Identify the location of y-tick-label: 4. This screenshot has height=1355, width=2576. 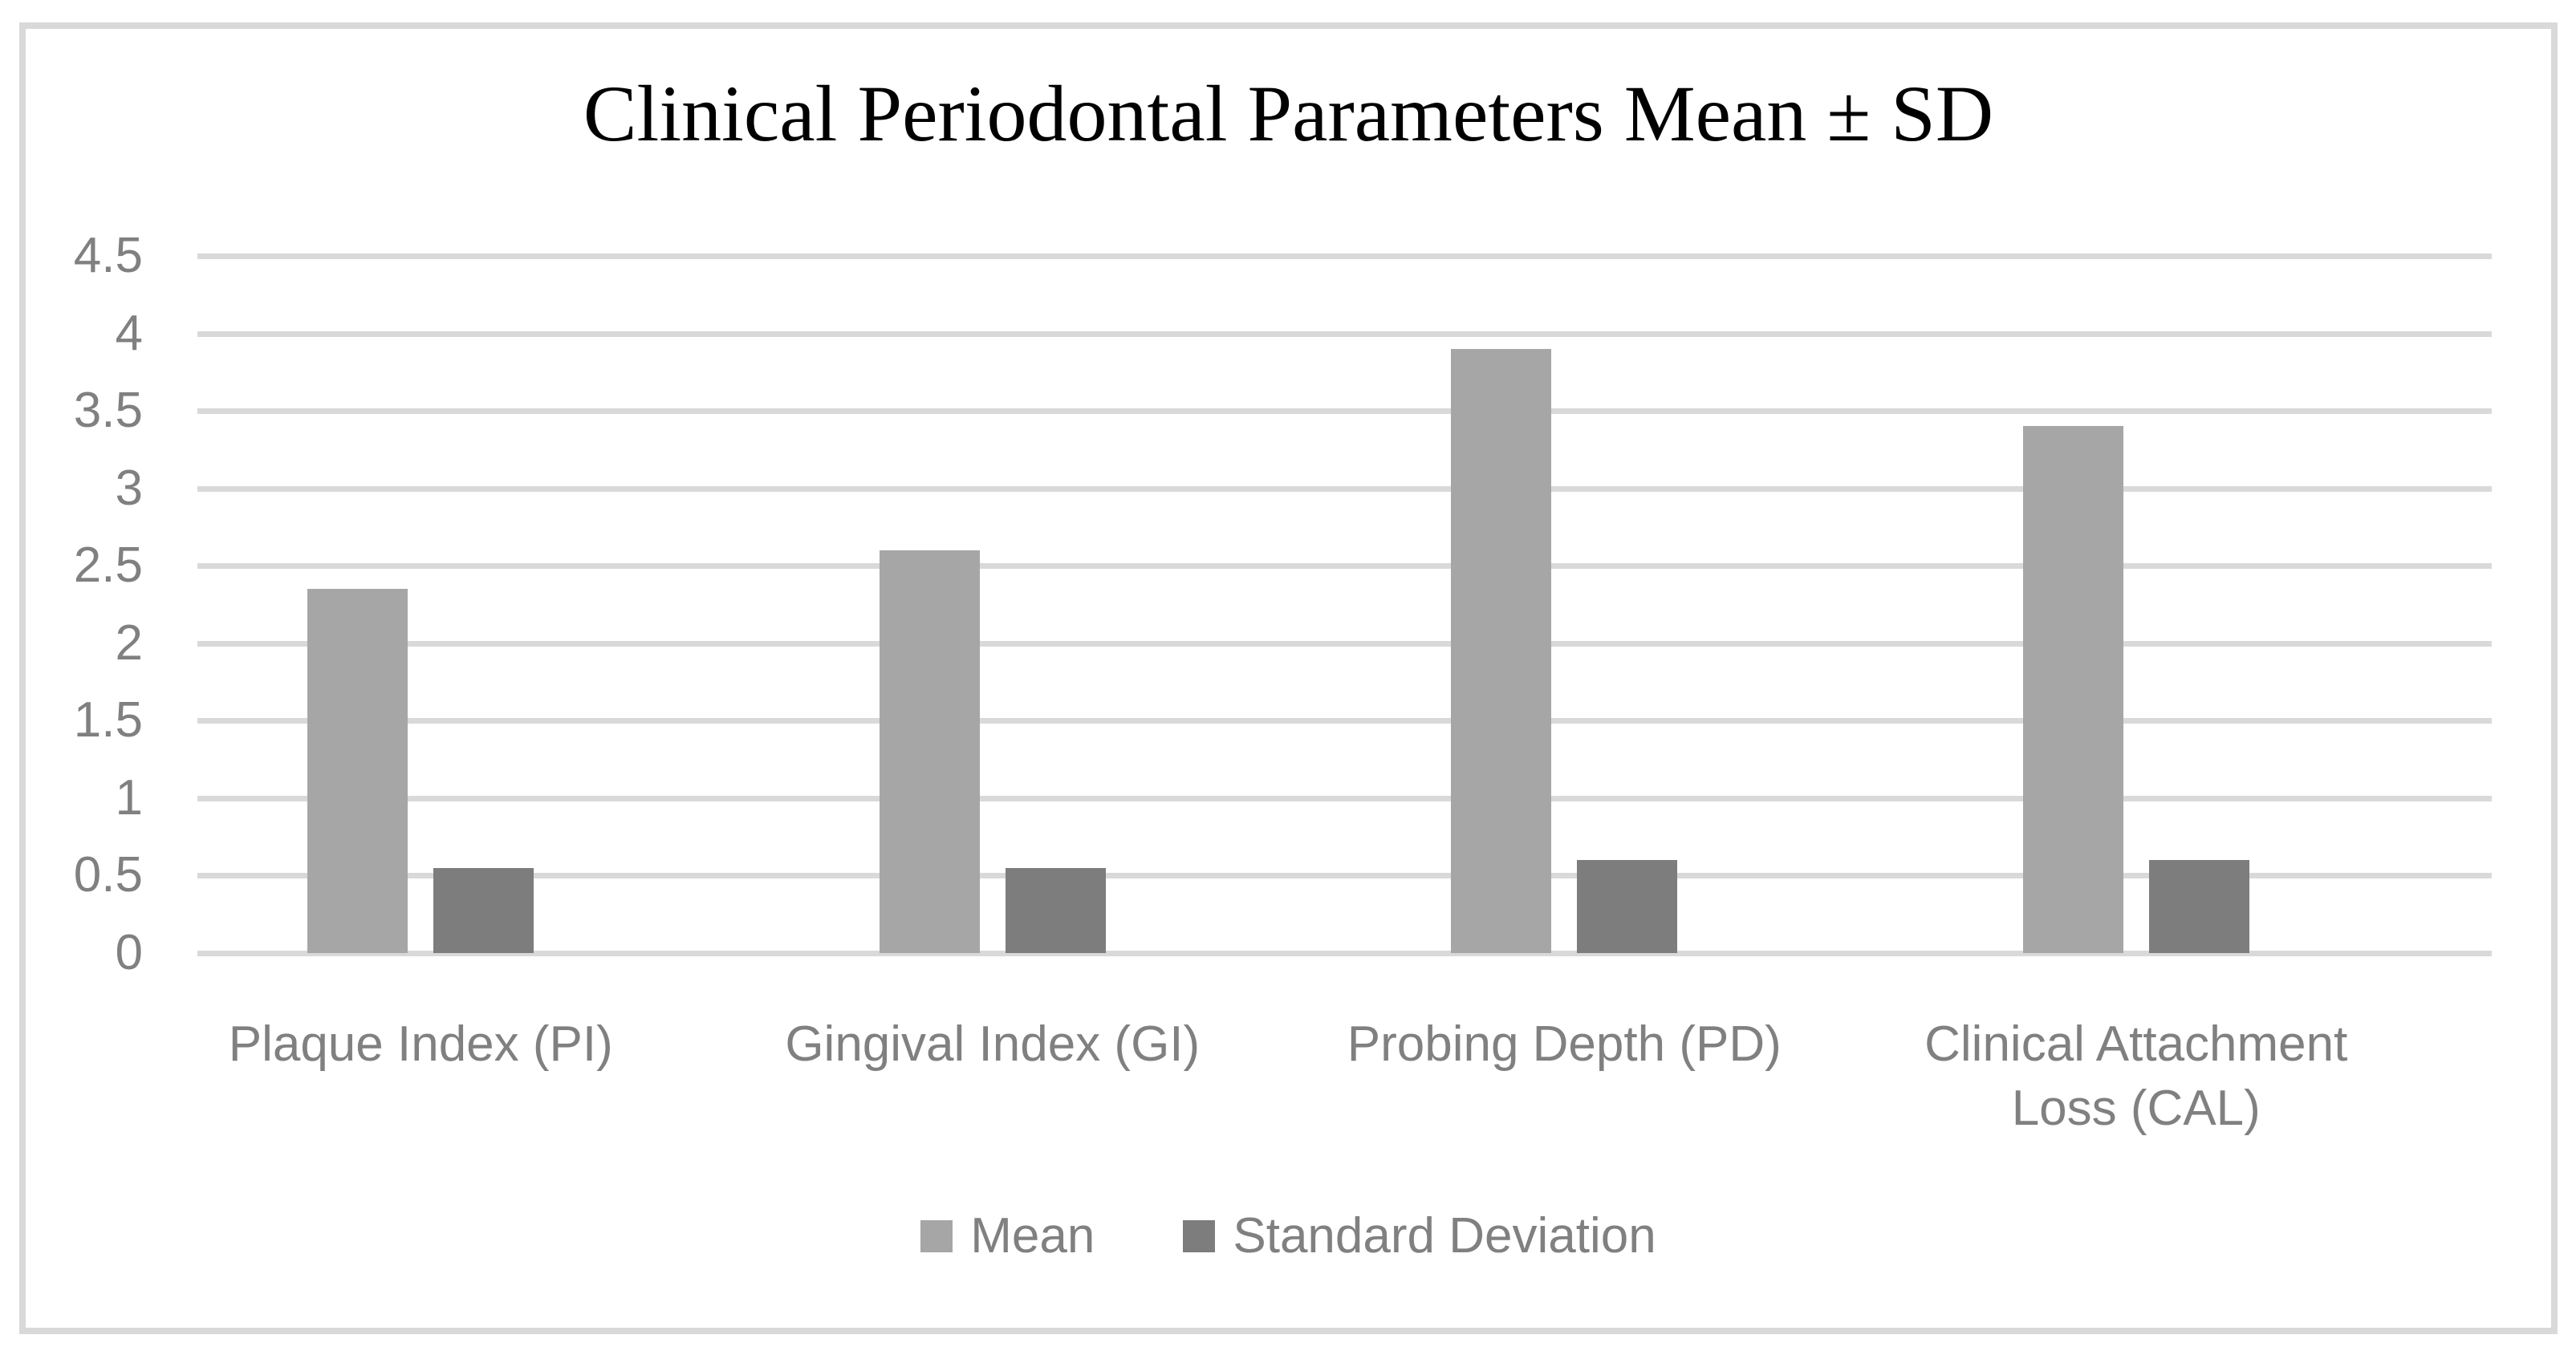
(129, 333).